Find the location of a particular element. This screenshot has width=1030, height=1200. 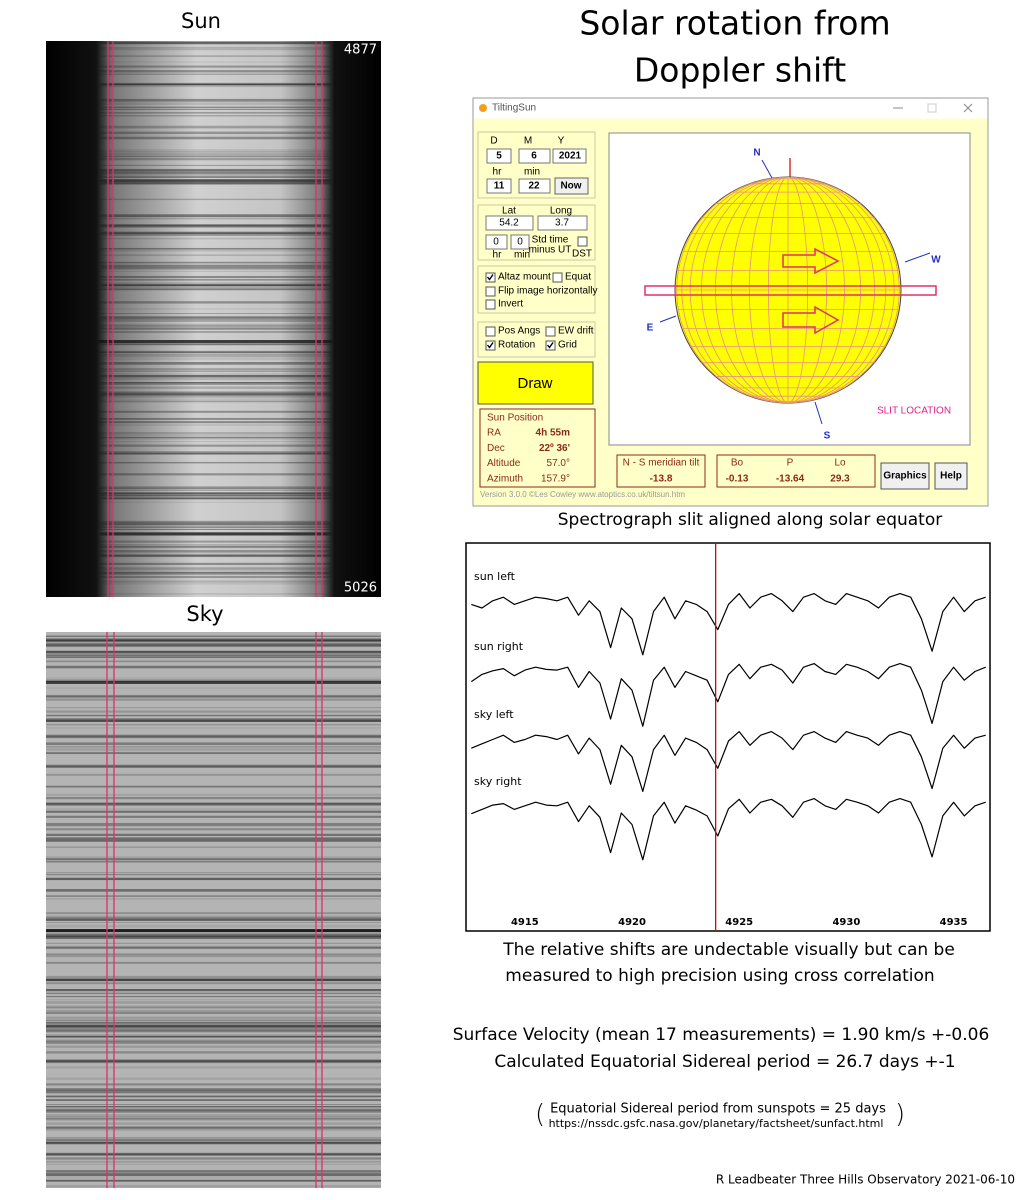

now-button is located at coordinates (571, 186).